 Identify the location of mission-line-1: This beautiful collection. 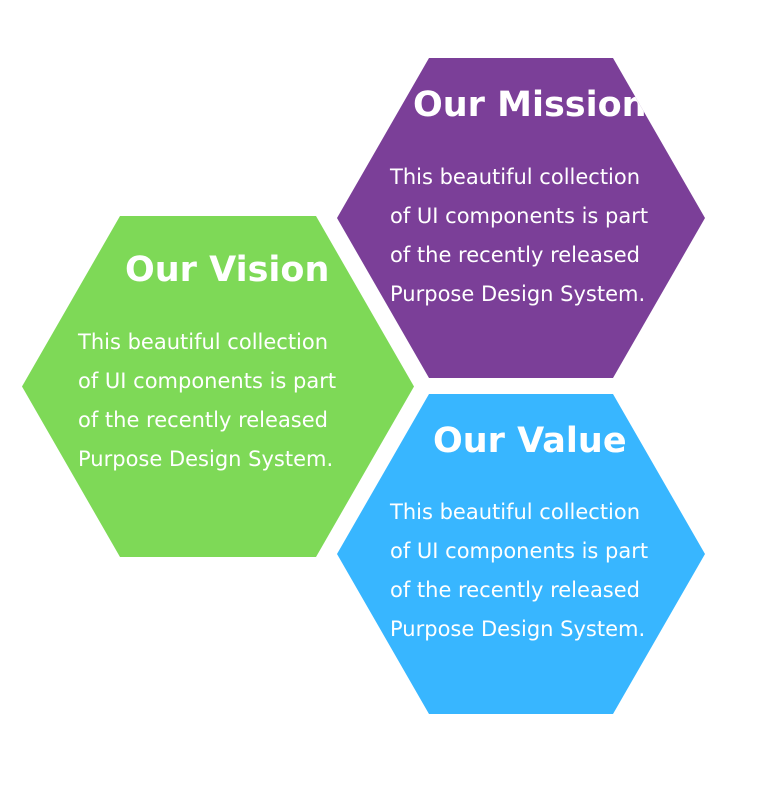
(515, 177).